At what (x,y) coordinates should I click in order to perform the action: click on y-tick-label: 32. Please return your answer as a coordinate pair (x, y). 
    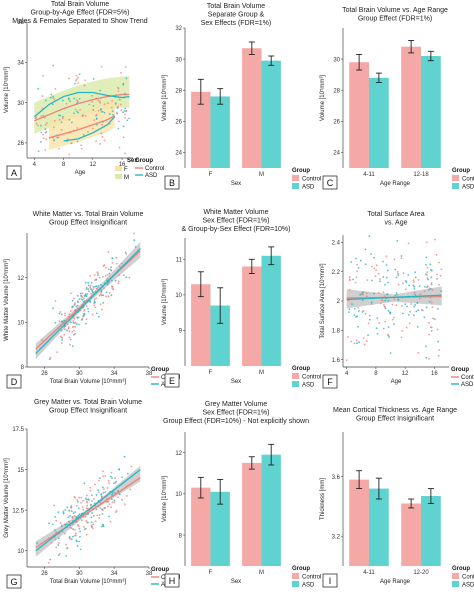
    Looking at the image, I should click on (178, 29).